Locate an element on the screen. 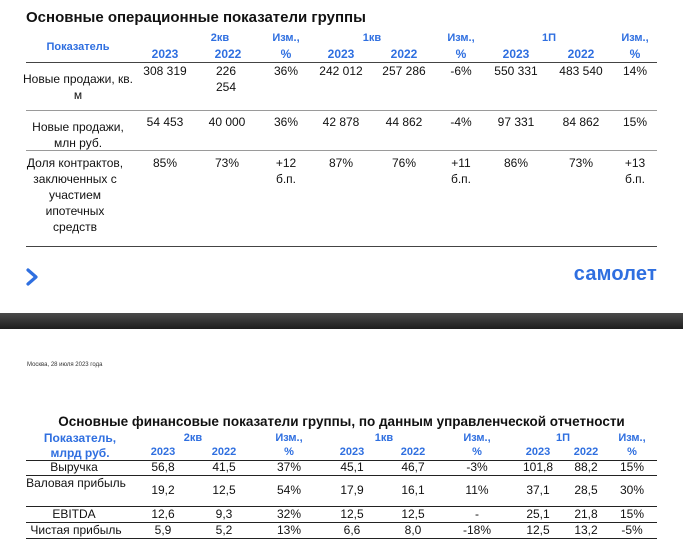  table-cell: 13% is located at coordinates (289, 530).